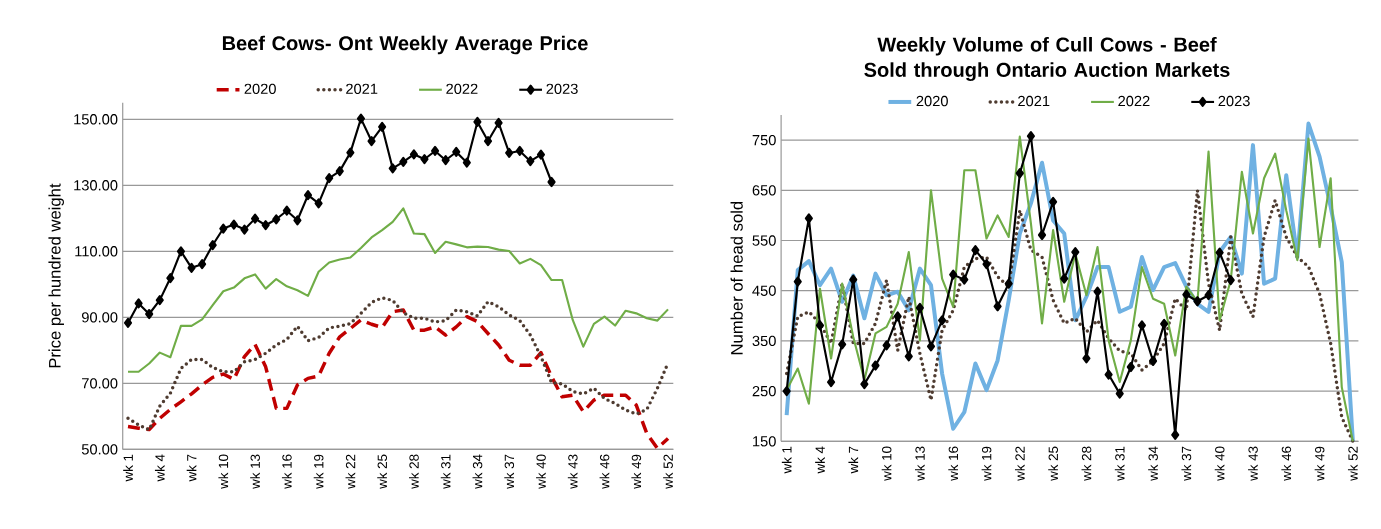  I want to click on y-tick-label: 750, so click(764, 140).